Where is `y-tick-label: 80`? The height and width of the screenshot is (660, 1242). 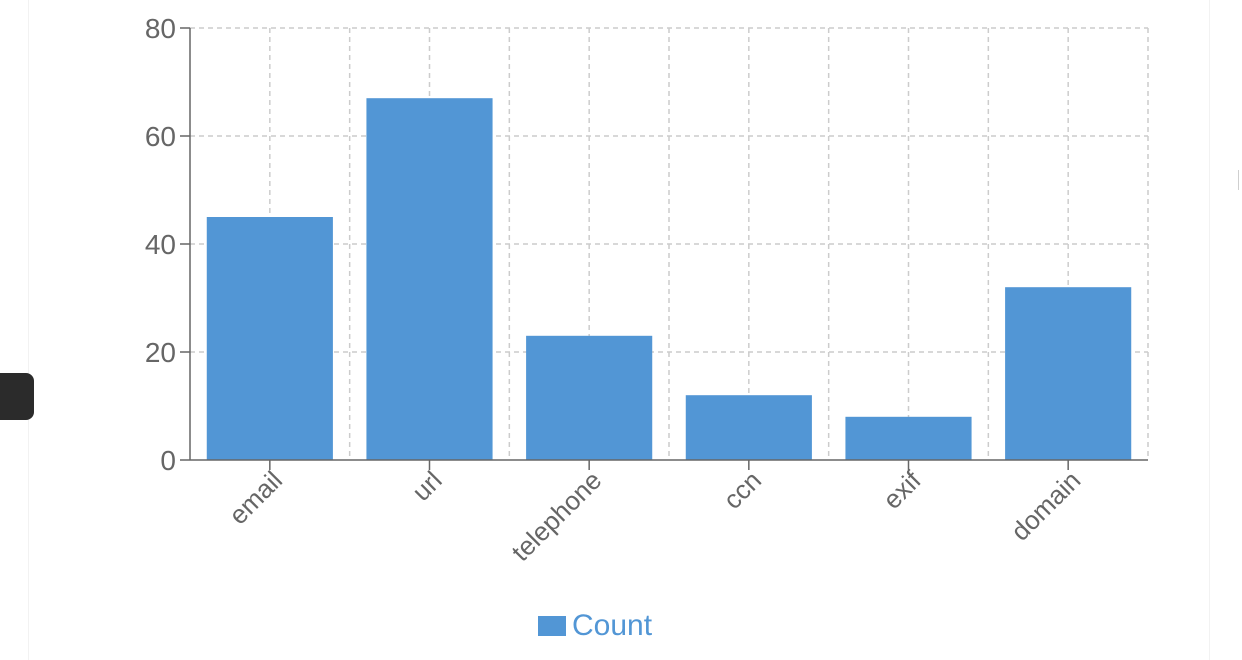 y-tick-label: 80 is located at coordinates (160, 28).